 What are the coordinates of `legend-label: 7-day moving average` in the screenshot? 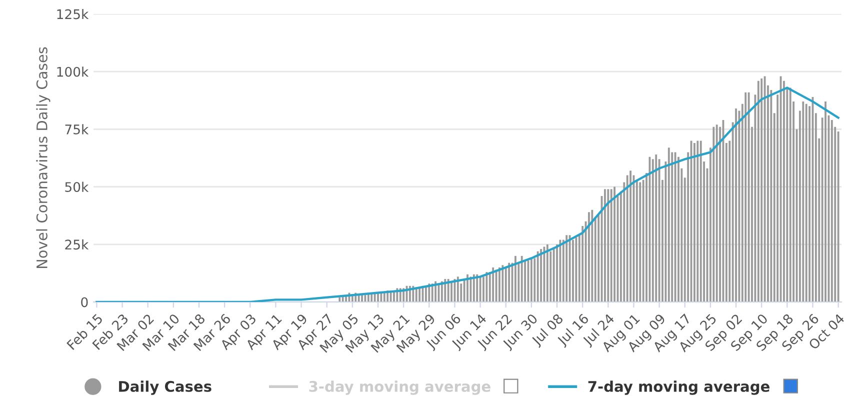 It's located at (679, 387).